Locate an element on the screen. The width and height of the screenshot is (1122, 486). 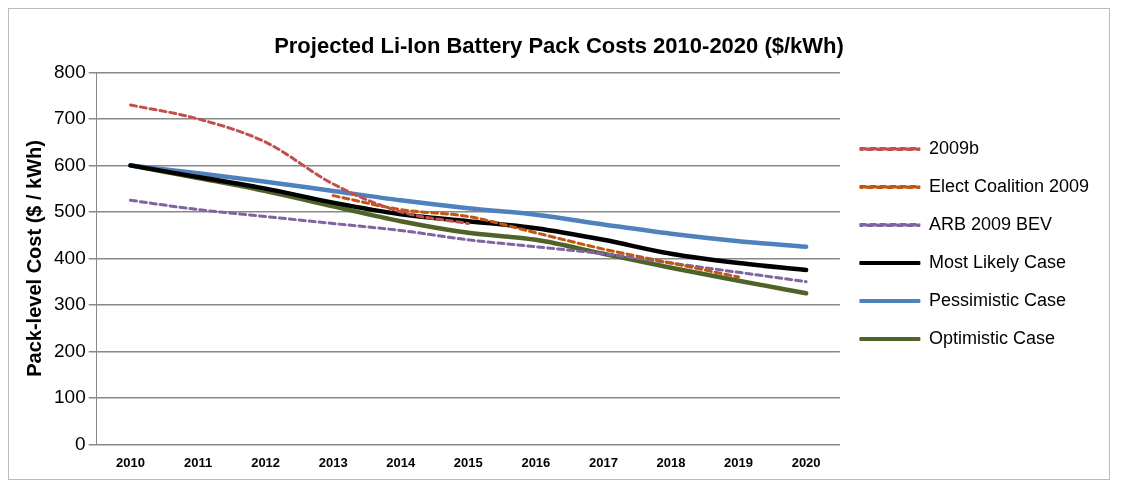
y-tick-label: 0 is located at coordinates (80, 443).